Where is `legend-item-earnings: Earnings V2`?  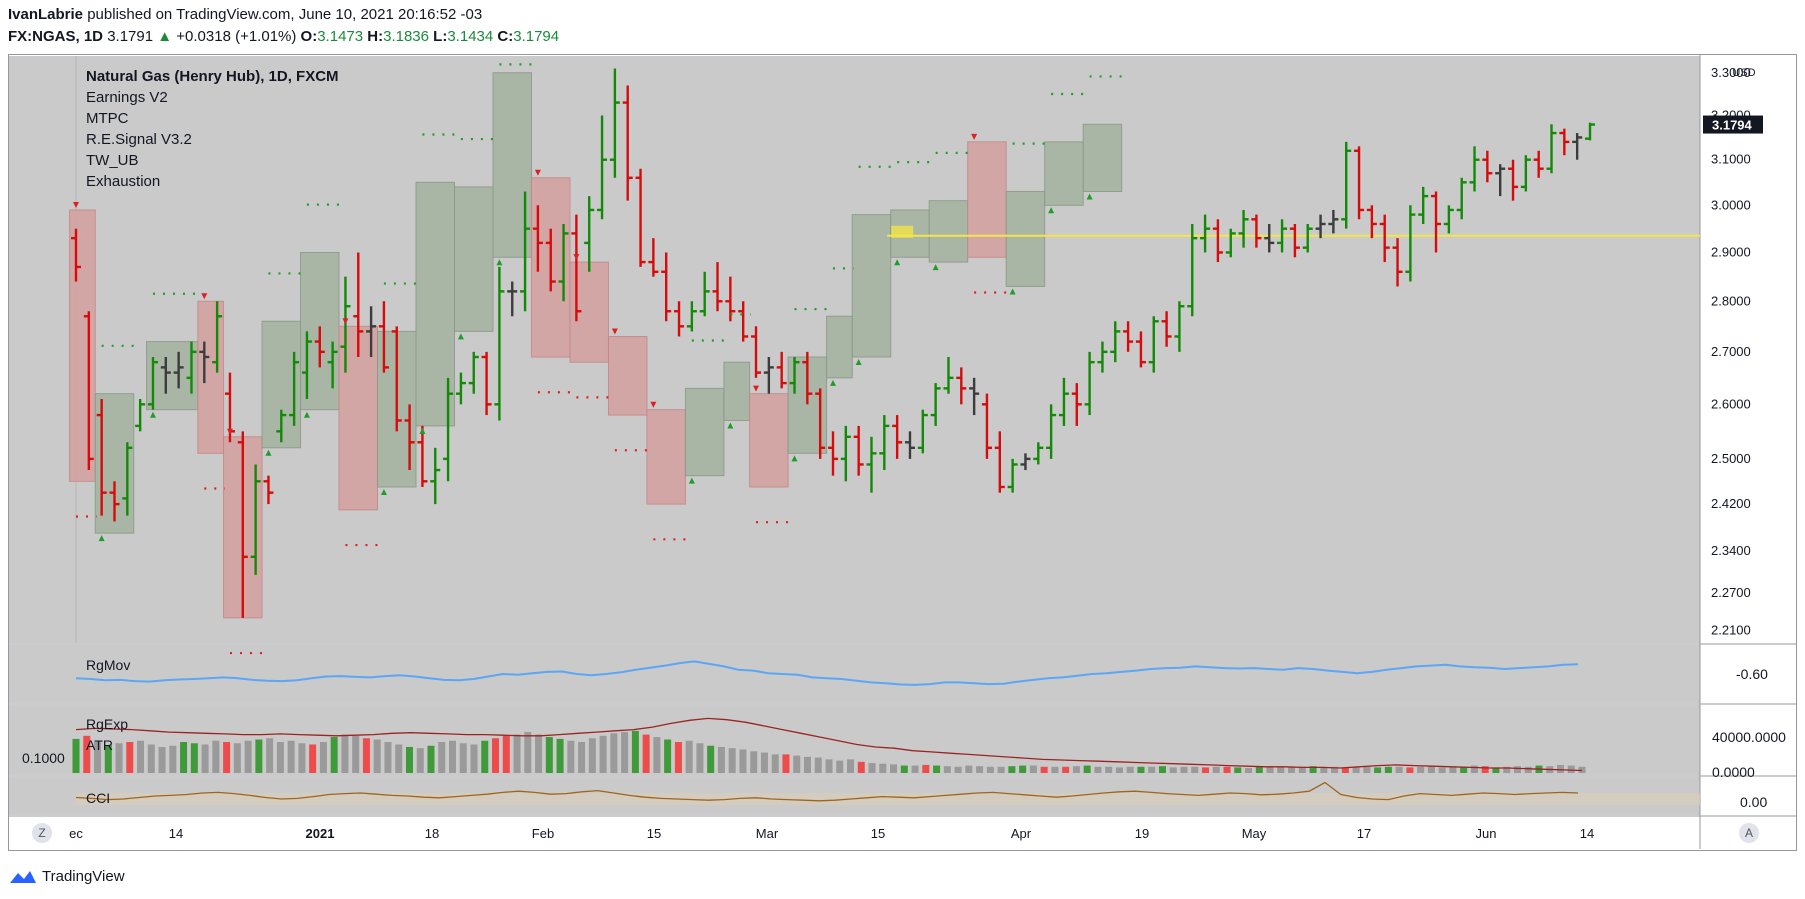 legend-item-earnings: Earnings V2 is located at coordinates (127, 97).